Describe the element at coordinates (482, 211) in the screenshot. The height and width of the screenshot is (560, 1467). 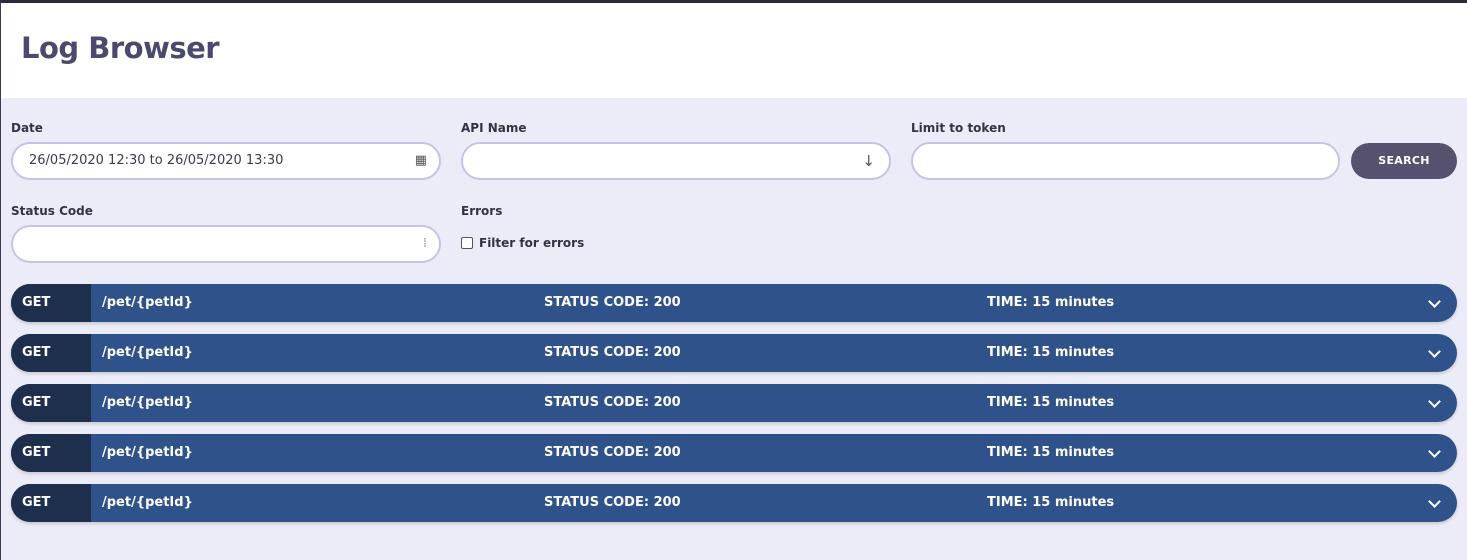
I see `errors-label: Errors` at that location.